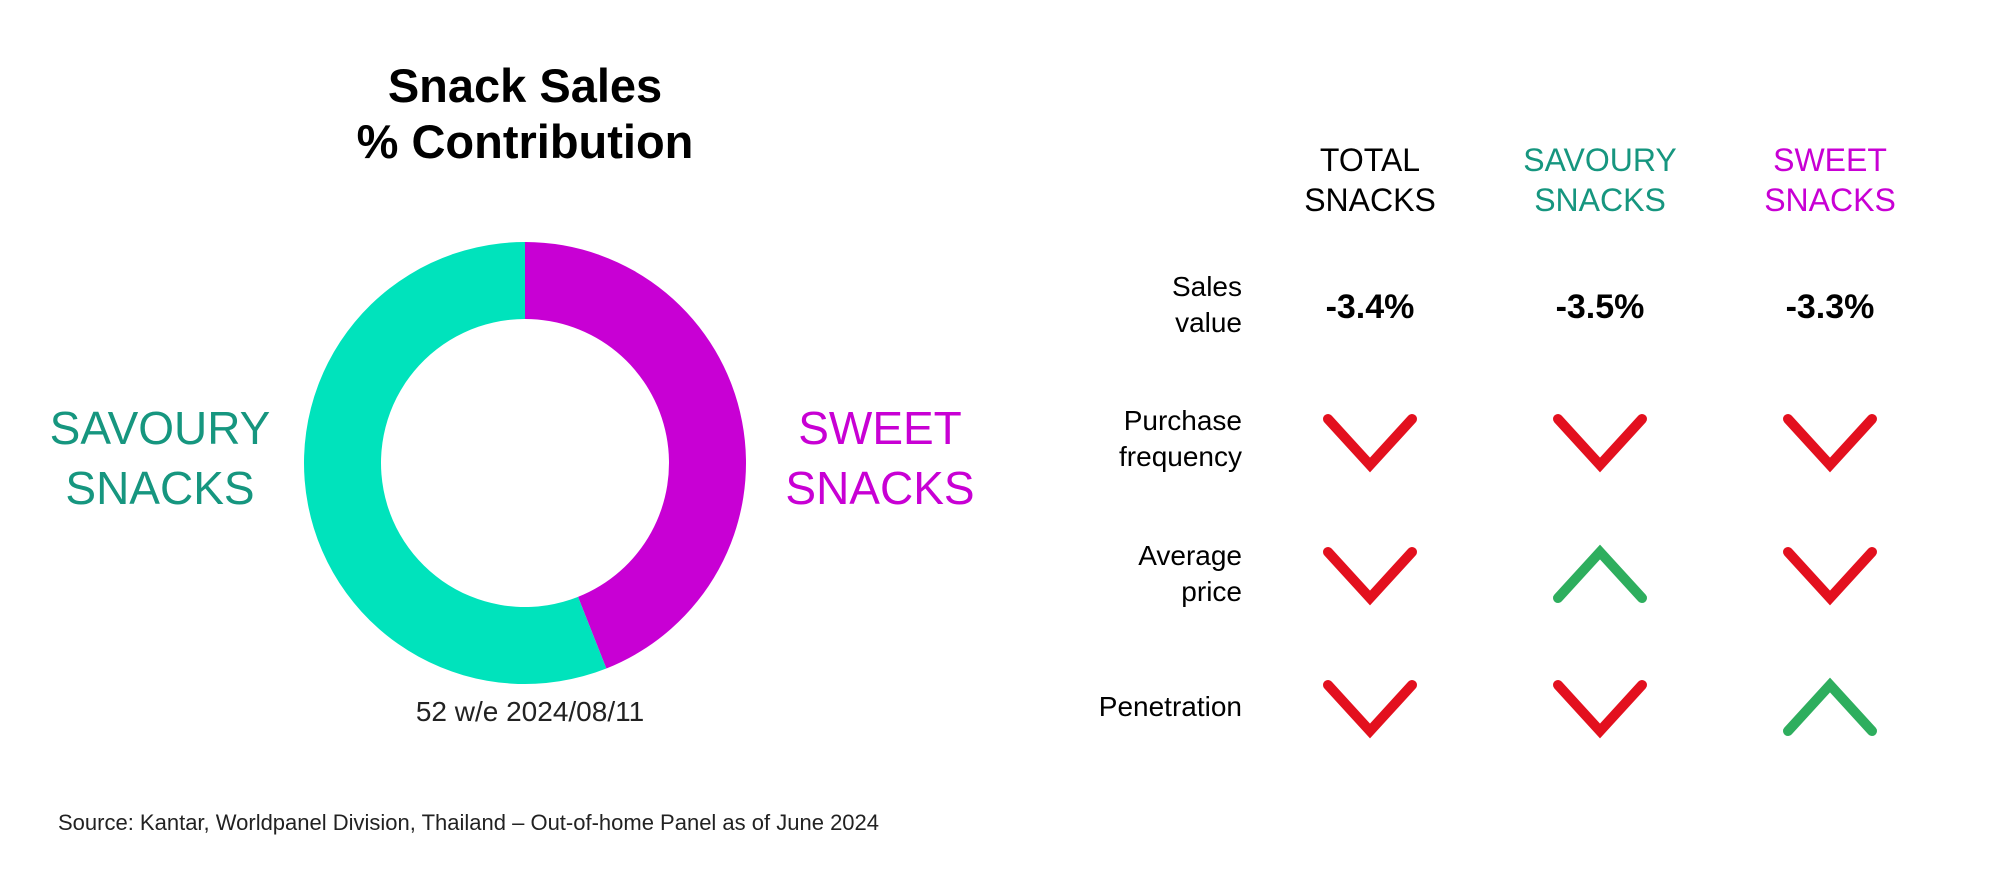  I want to click on donut-slice-sweet, so click(636, 455).